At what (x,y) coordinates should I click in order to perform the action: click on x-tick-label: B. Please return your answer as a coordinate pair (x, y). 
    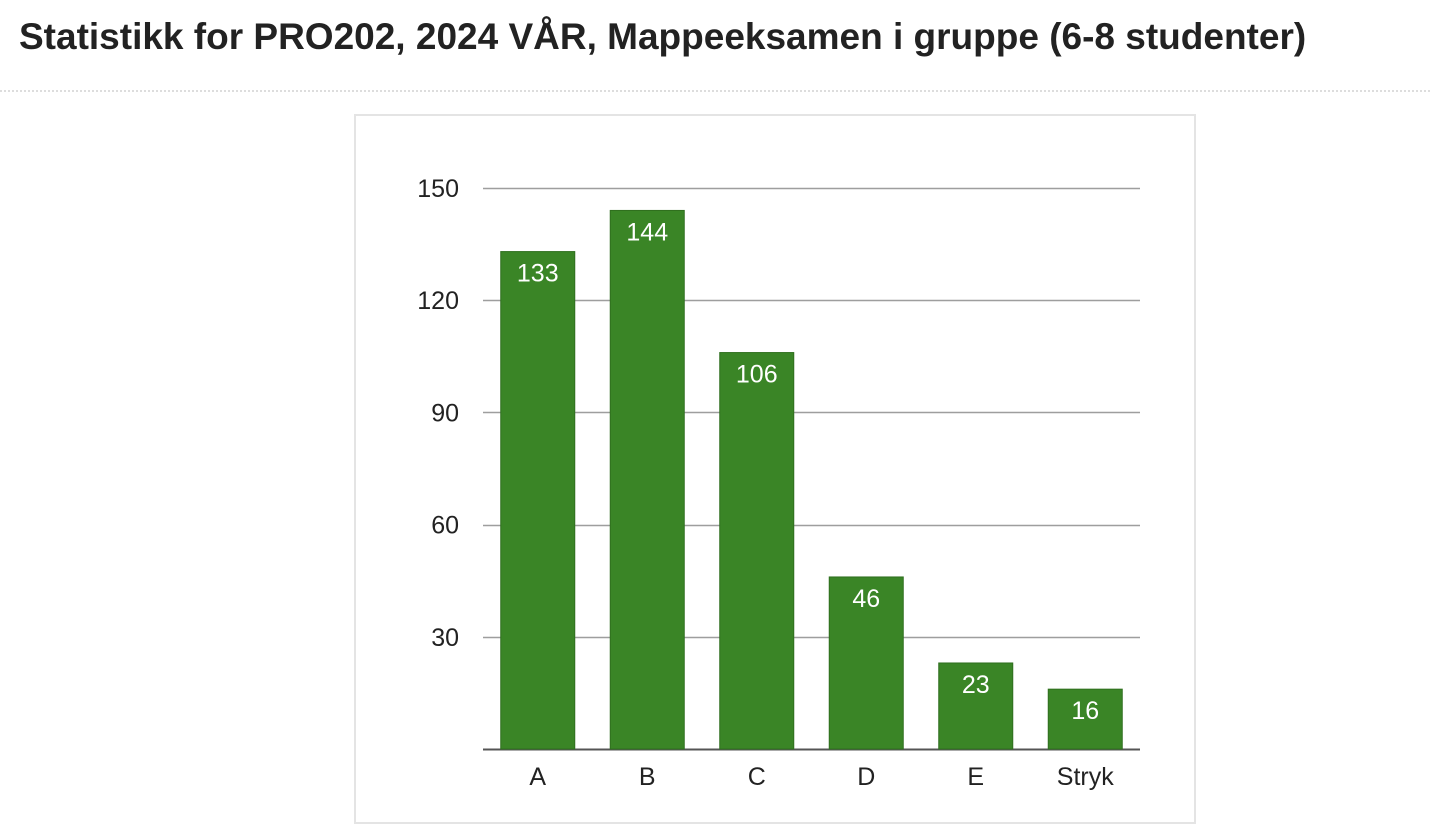
    Looking at the image, I should click on (647, 777).